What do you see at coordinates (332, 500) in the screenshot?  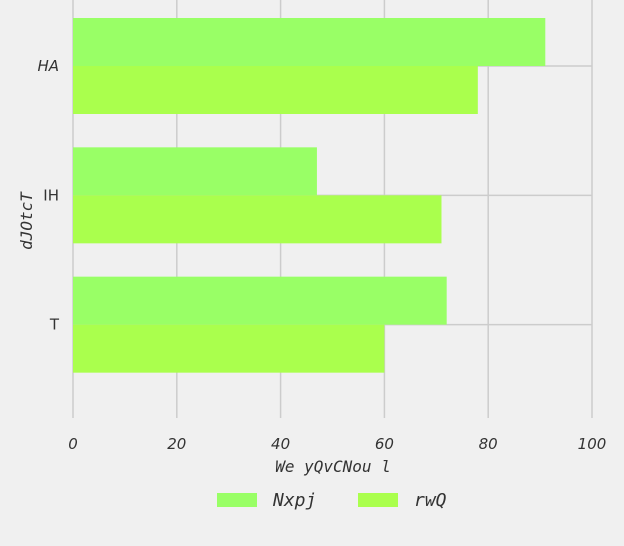 I see `legend: Nxpj rwQ` at bounding box center [332, 500].